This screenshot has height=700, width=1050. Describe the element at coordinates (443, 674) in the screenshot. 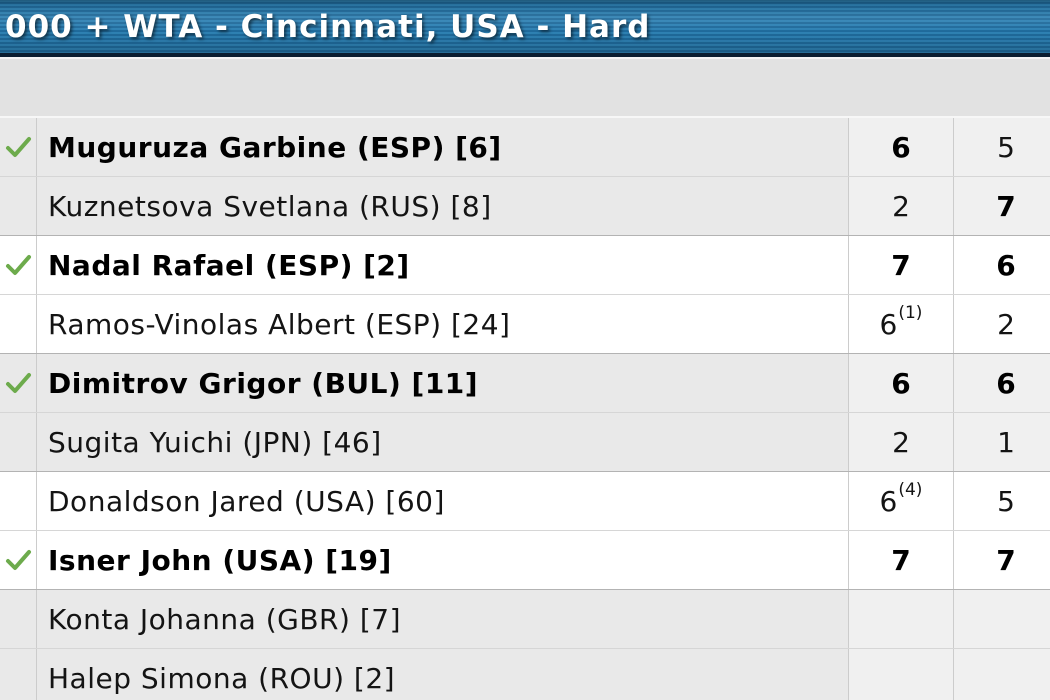

I see `player-name: Halep Simona (ROU) [2]` at that location.